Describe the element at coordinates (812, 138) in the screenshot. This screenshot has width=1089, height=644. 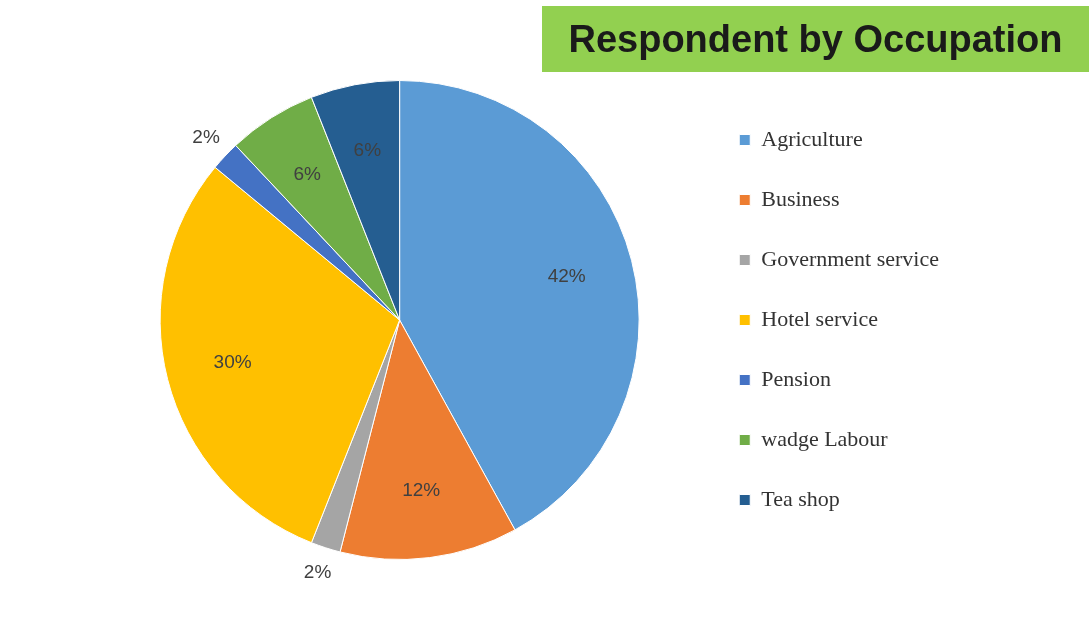
I see `legend-label: Agriculture` at that location.